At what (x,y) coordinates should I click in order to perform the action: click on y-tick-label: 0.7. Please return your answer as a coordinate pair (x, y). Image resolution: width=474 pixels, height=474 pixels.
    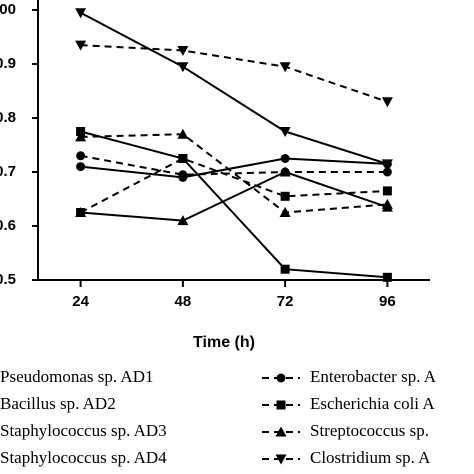
    Looking at the image, I should click on (8, 171).